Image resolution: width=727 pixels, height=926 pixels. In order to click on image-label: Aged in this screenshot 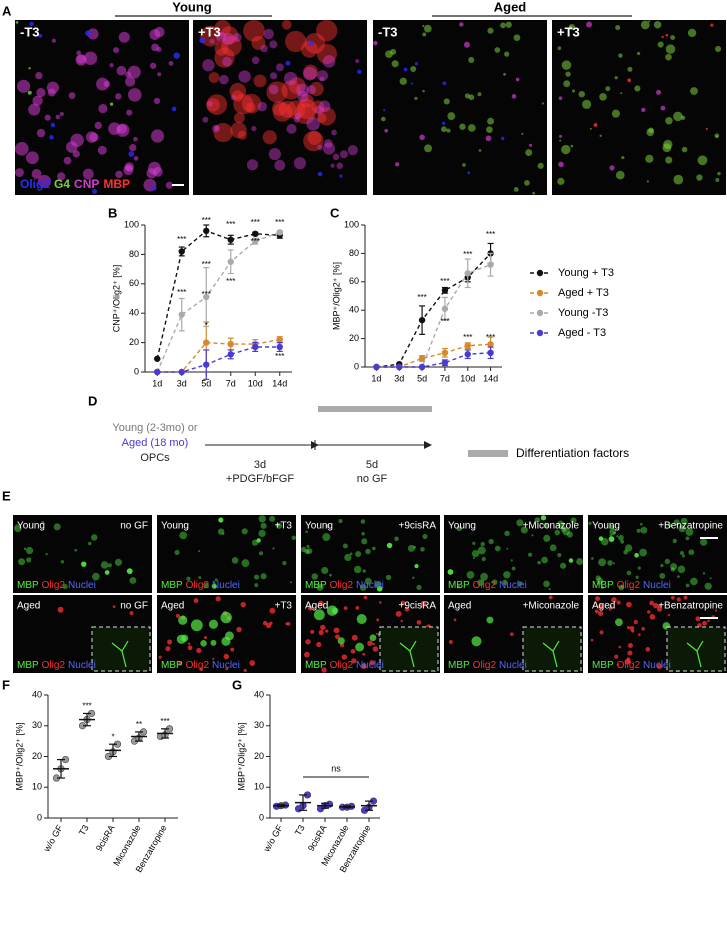, I will do `click(316, 606)`.